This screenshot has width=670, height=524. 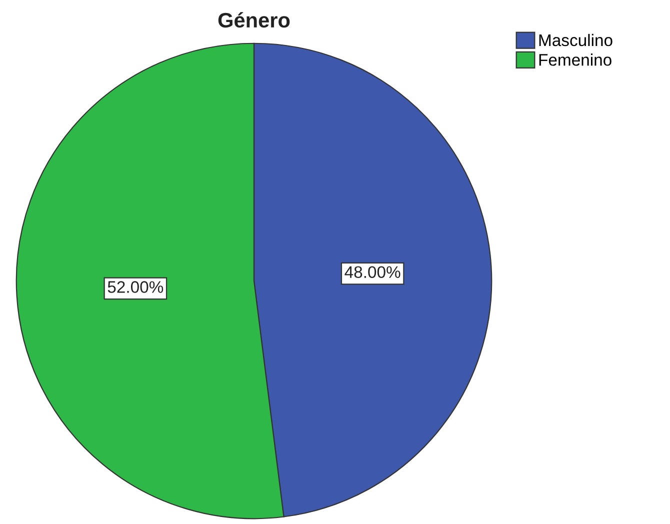 What do you see at coordinates (136, 287) in the screenshot?
I see `data-label: 52.00%` at bounding box center [136, 287].